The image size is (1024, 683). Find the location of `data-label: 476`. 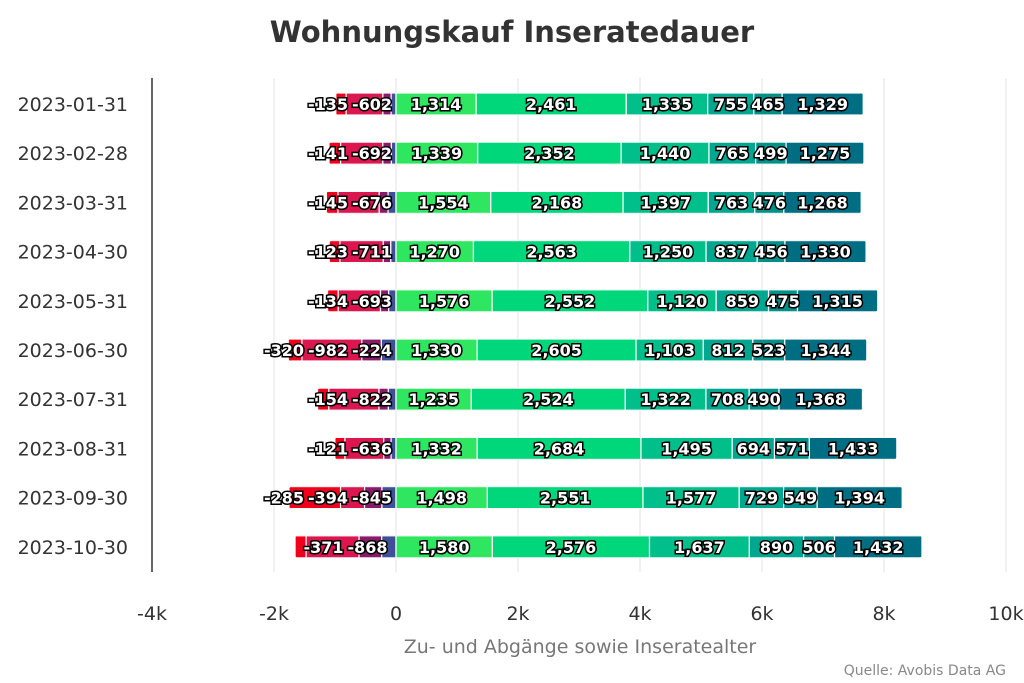

data-label: 476 is located at coordinates (769, 202).